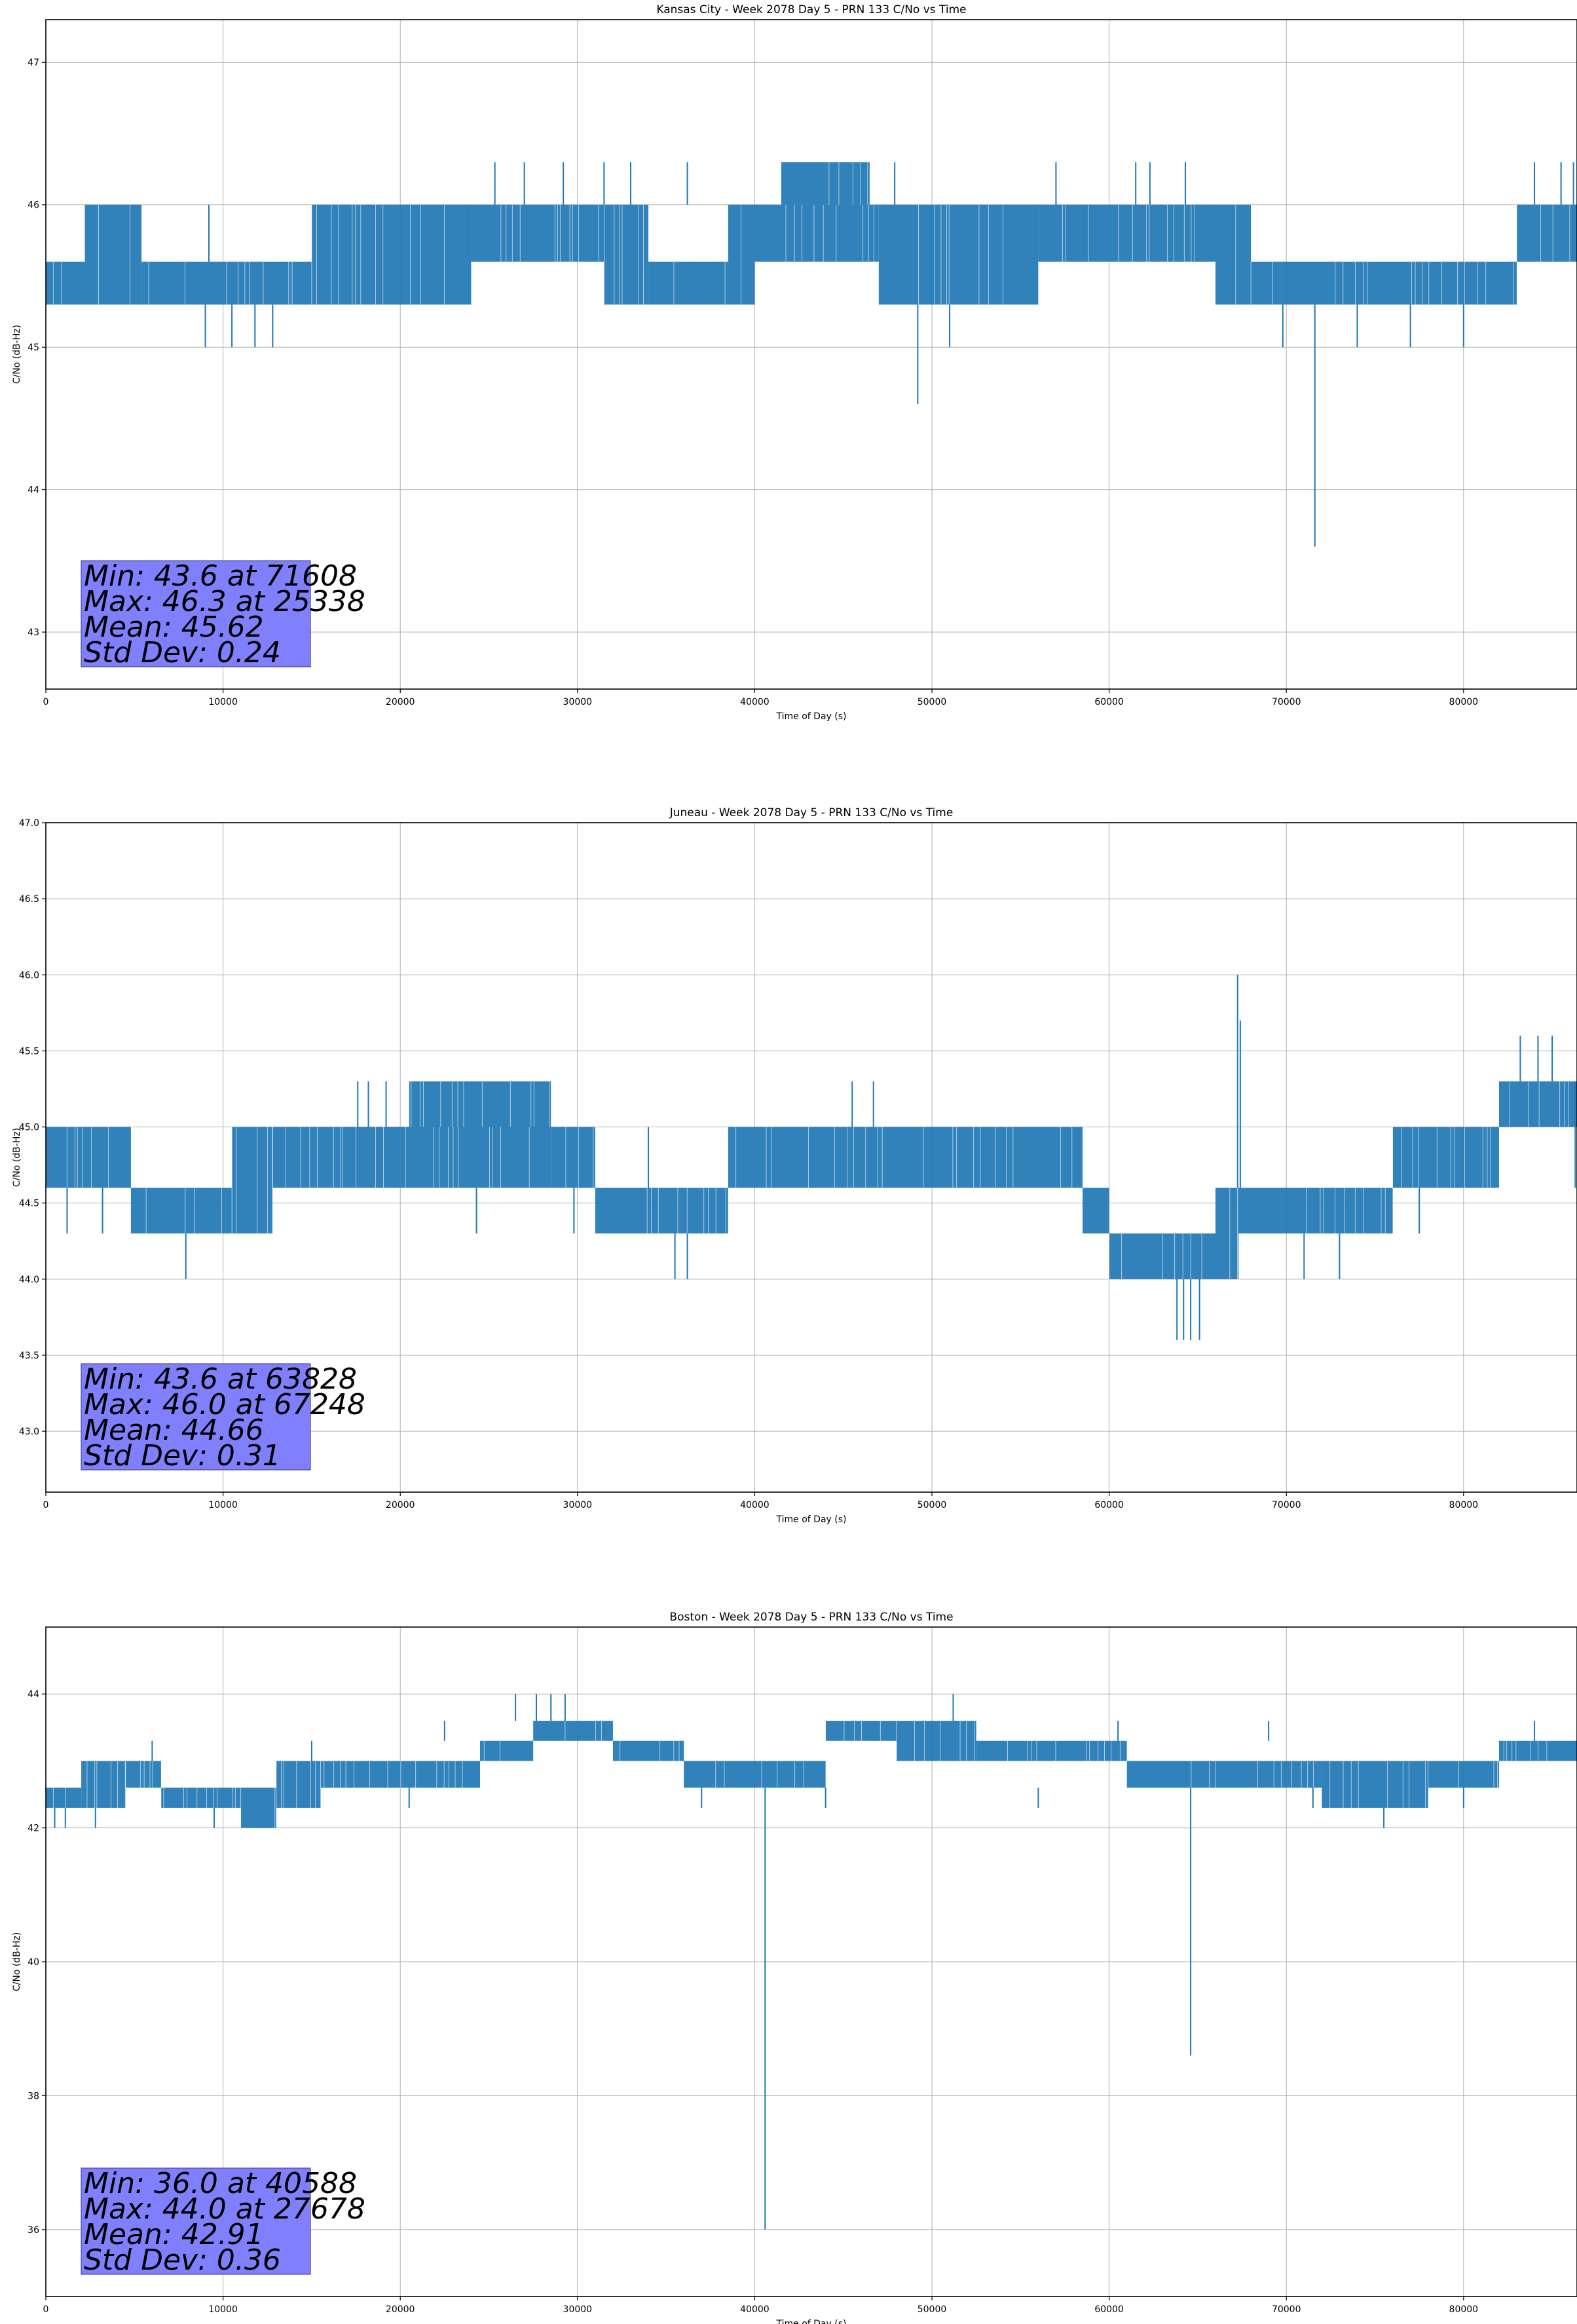 The image size is (1577, 2324). What do you see at coordinates (174, 1430) in the screenshot?
I see `stats-line: Mean: 44.66` at bounding box center [174, 1430].